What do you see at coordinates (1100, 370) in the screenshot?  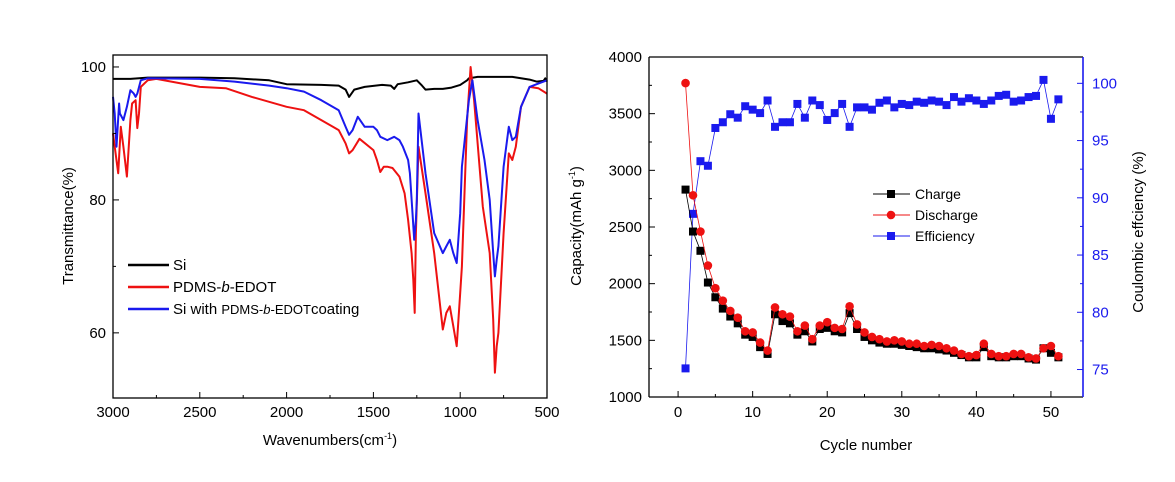 I see `y2-tick-label: 75` at bounding box center [1100, 370].